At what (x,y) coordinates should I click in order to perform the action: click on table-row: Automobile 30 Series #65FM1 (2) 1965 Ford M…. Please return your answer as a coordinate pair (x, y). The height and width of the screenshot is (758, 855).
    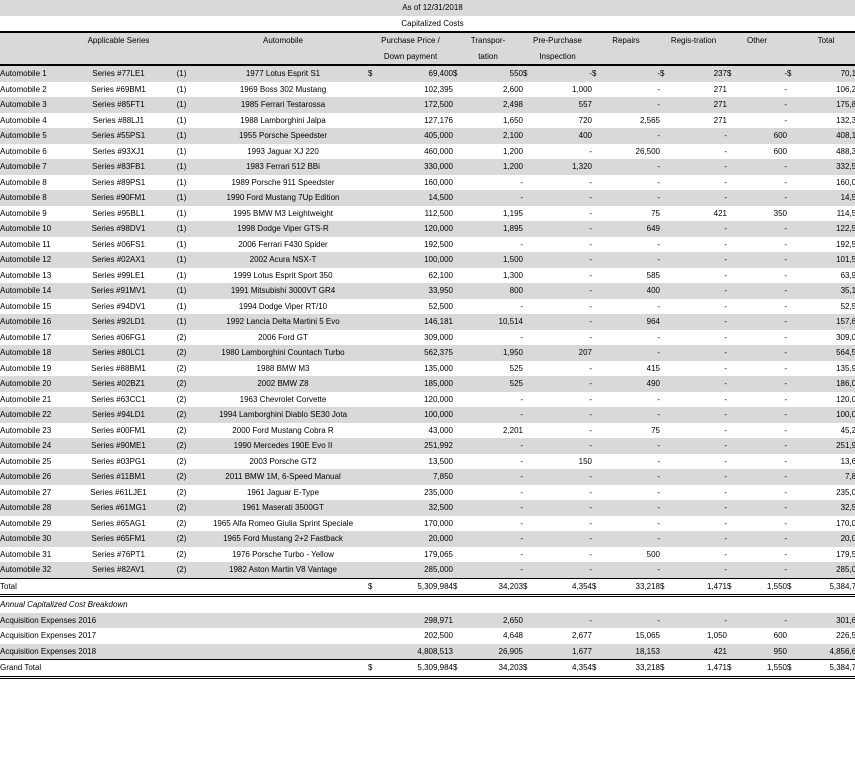
    Looking at the image, I should click on (427, 539).